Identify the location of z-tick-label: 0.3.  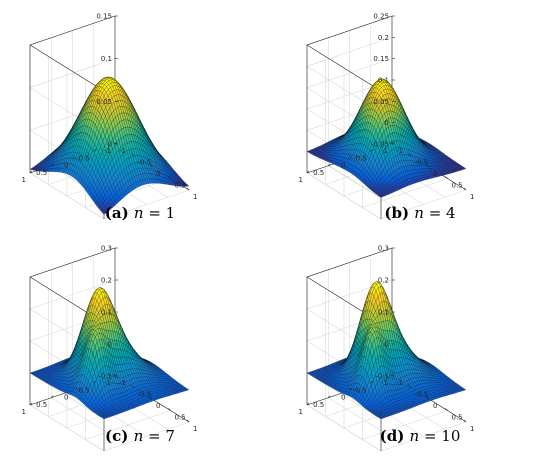
(106, 249).